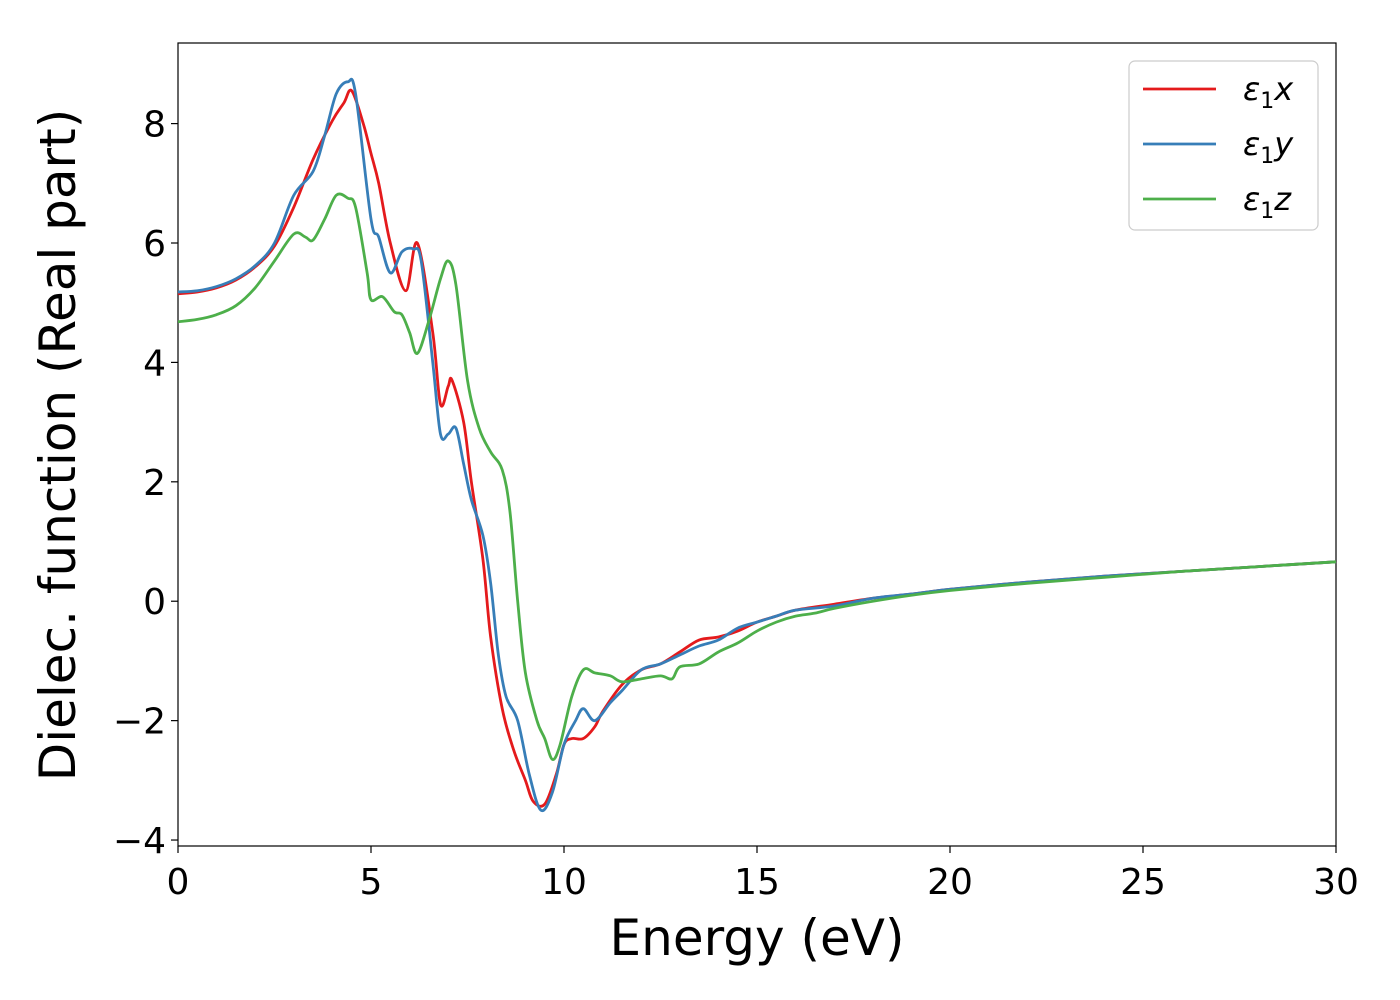 The image size is (1400, 1000). What do you see at coordinates (154, 483) in the screenshot?
I see `y-tick-label: 2` at bounding box center [154, 483].